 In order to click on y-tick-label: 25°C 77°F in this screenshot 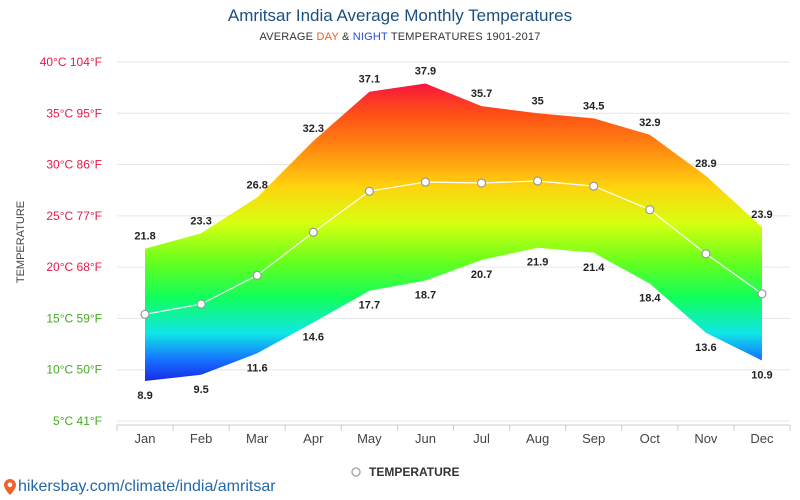, I will do `click(74, 216)`.